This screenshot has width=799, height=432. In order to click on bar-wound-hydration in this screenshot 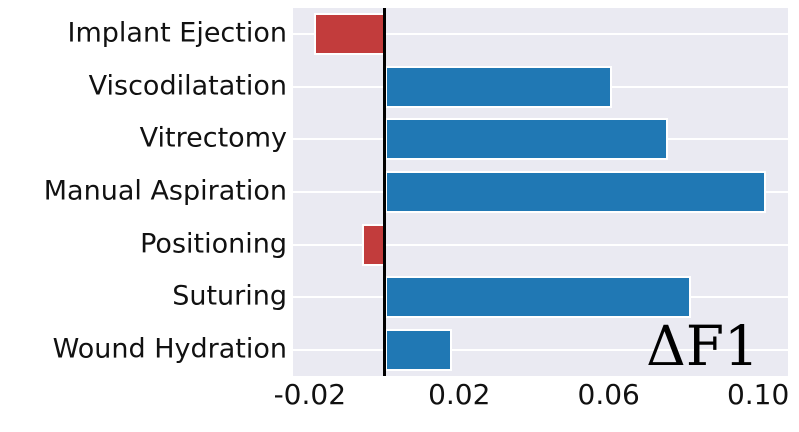, I will do `click(418, 349)`.